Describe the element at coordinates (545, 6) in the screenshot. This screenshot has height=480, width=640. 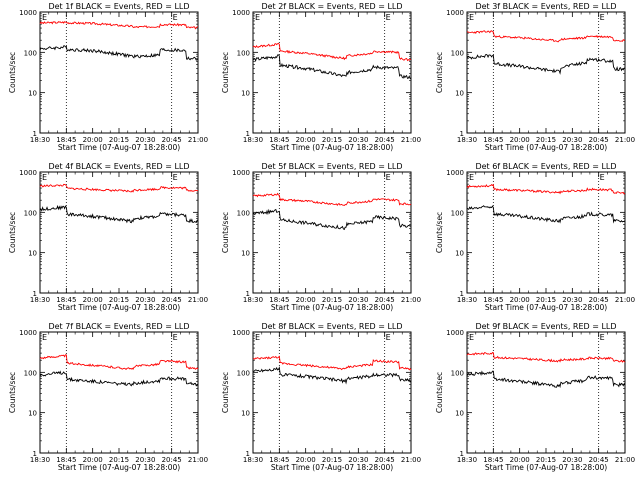
I see `panel-title: Det 3f BLACK = Events, RED = LLD` at that location.